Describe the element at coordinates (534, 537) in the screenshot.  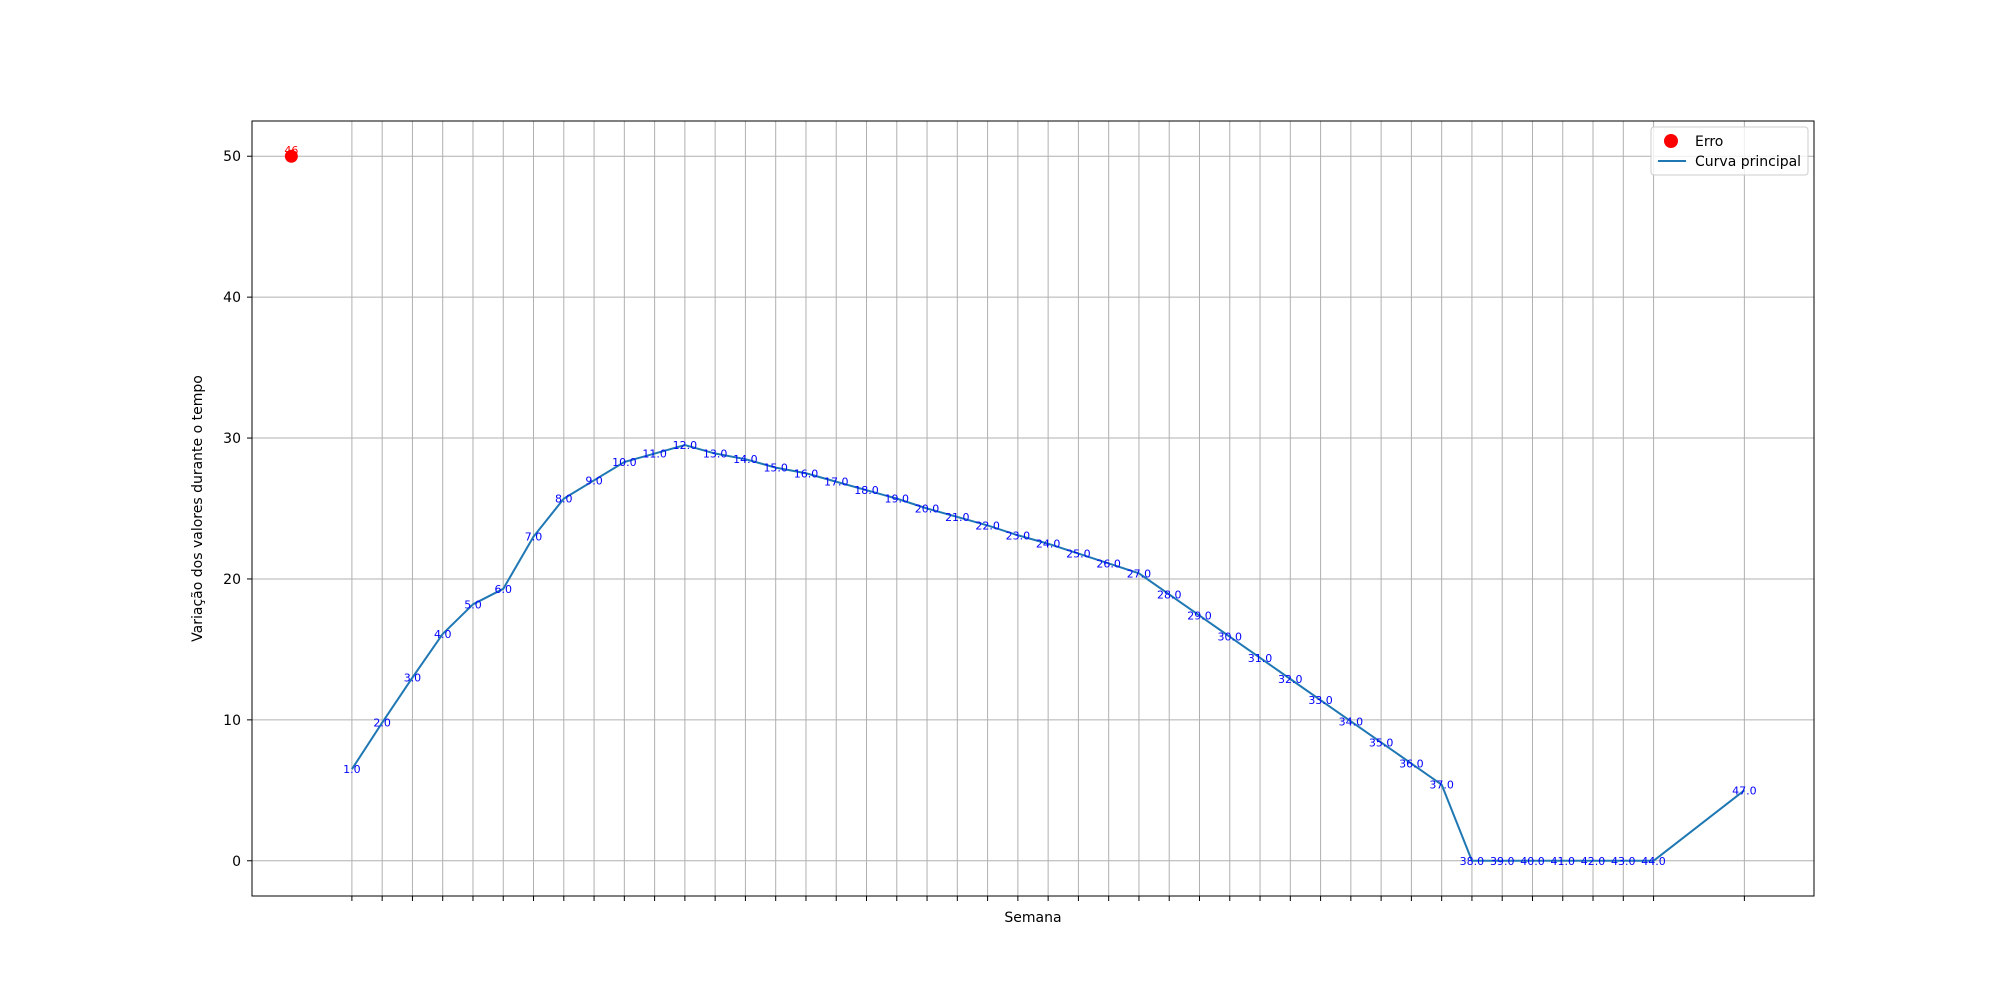
I see `data-label: 7.0` at that location.